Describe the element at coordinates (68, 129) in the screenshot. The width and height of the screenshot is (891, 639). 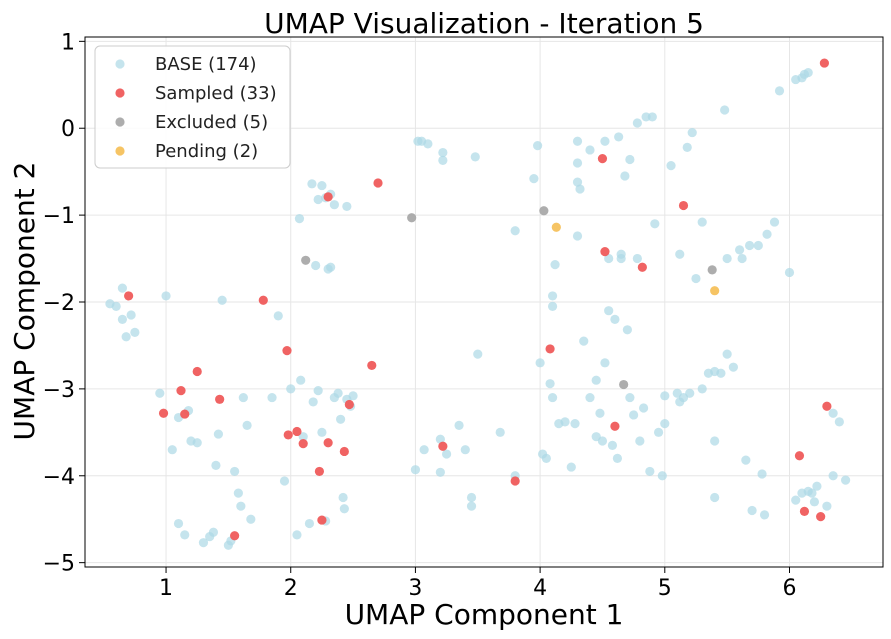
I see `y-tick-label: 0` at that location.